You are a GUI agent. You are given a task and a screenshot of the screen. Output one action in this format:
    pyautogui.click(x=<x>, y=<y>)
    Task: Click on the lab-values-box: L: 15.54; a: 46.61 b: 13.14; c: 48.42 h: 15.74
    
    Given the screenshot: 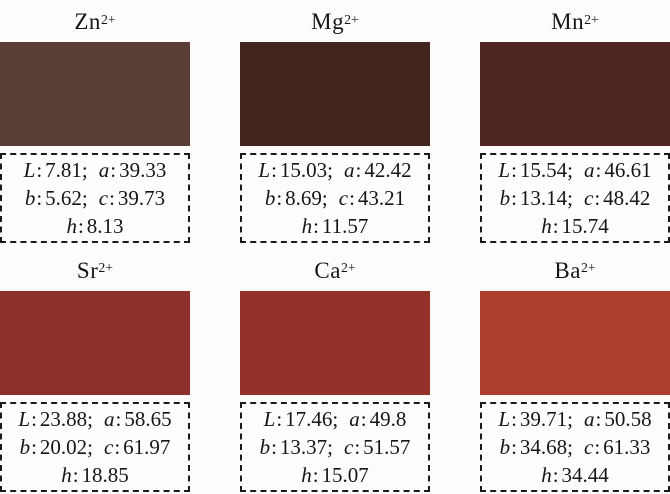 What is the action you would take?
    pyautogui.click(x=575, y=198)
    